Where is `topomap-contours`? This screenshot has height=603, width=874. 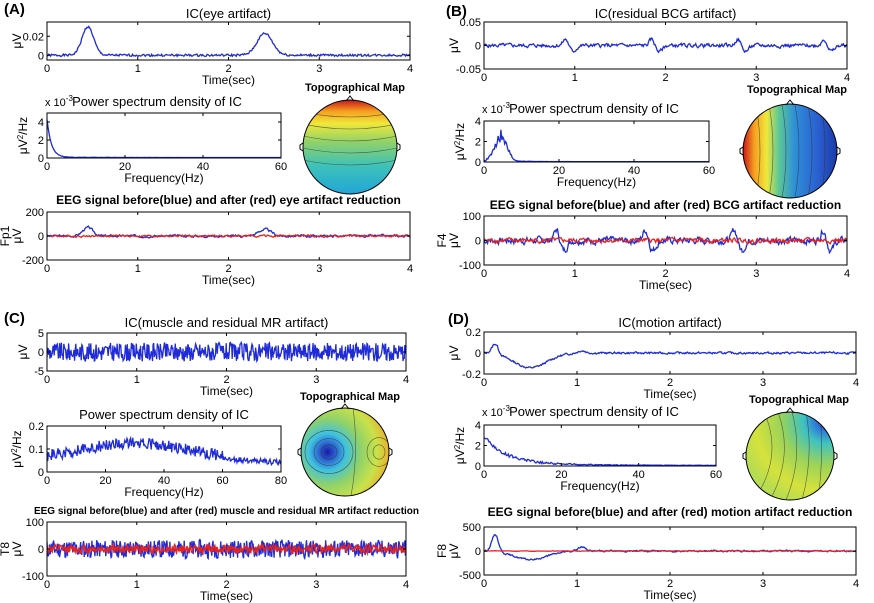 topomap-contours is located at coordinates (346, 452).